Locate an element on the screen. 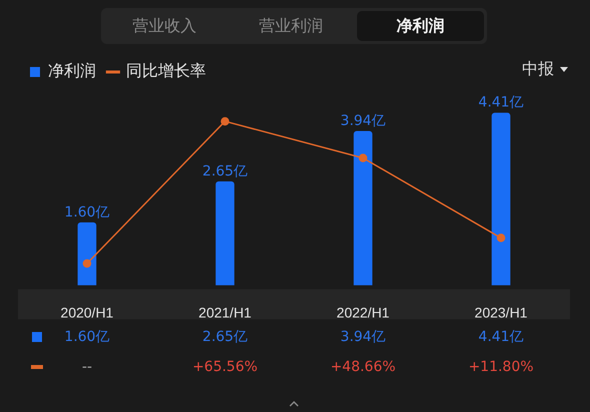 This screenshot has width=590, height=412. data-label: 3.94亿 is located at coordinates (363, 336).